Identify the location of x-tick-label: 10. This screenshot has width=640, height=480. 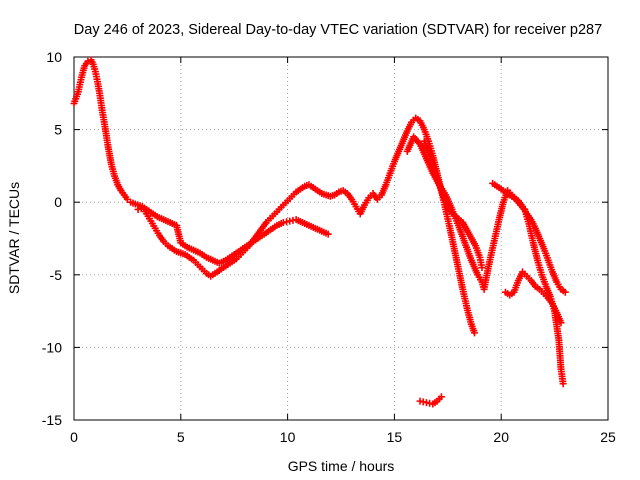
(288, 437).